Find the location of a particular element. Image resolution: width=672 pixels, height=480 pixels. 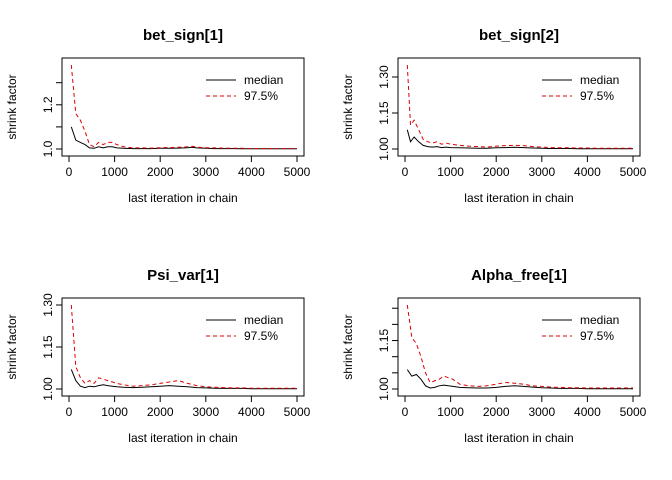

chart-title: Psi_var[1] is located at coordinates (183, 275).